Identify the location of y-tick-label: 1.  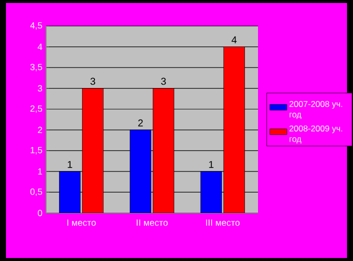
(40, 171).